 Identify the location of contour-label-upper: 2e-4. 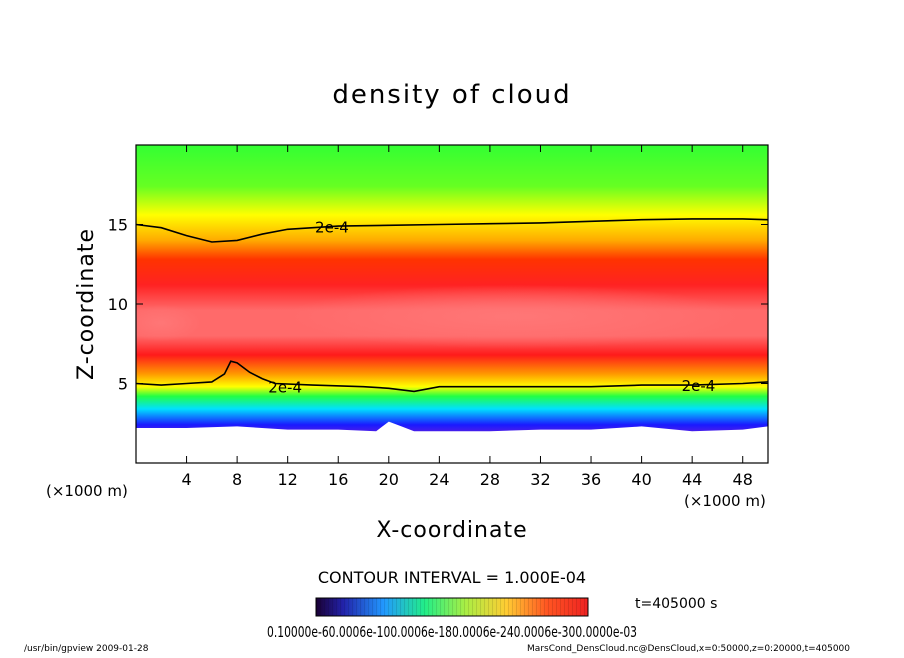
(332, 228).